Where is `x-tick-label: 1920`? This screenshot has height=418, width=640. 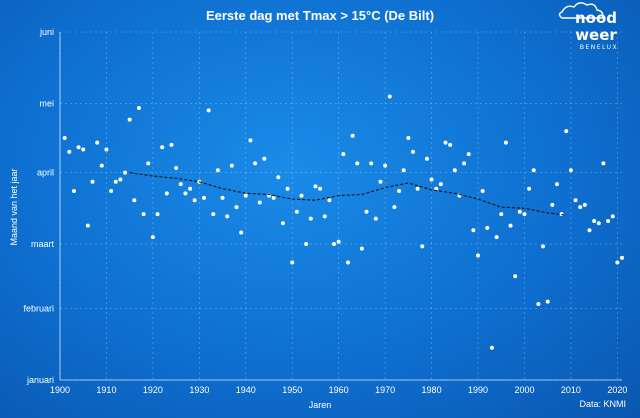
x-tick-label: 1920 is located at coordinates (153, 390).